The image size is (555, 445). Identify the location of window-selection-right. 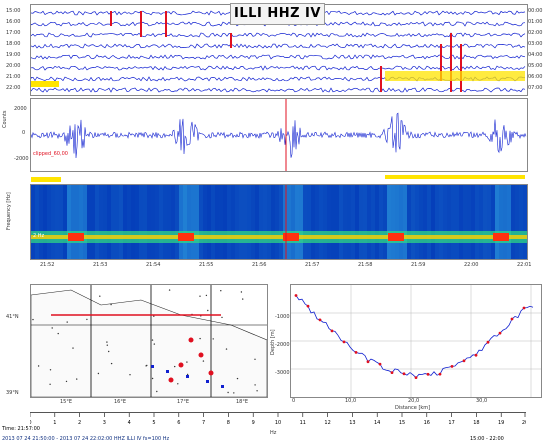
(455, 177).